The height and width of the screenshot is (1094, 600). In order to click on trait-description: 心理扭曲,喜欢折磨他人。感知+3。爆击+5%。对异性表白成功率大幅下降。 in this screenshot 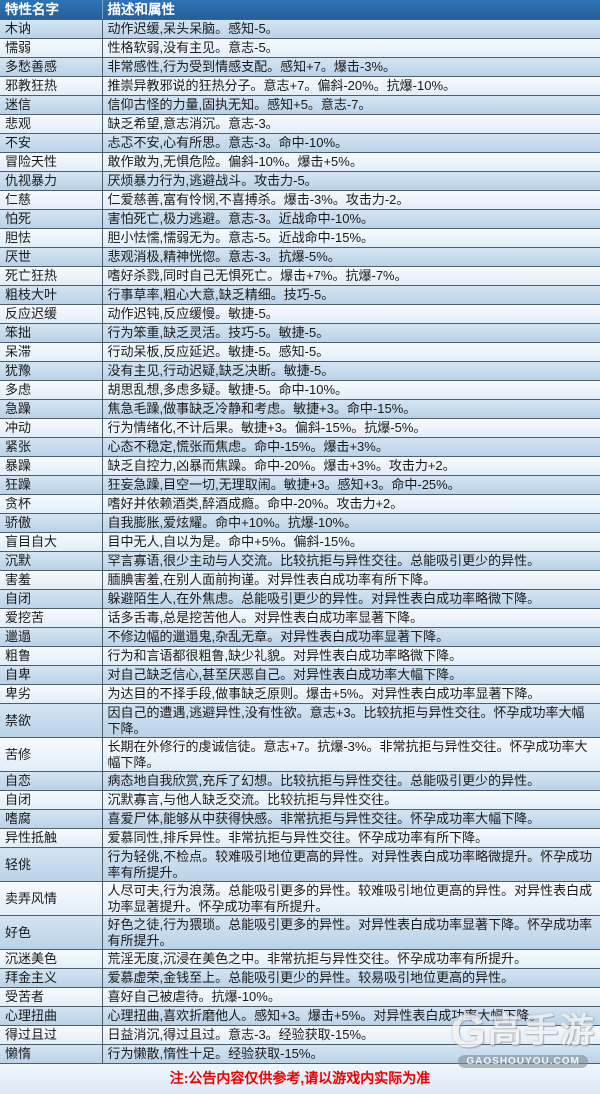, I will do `click(351, 1016)`.